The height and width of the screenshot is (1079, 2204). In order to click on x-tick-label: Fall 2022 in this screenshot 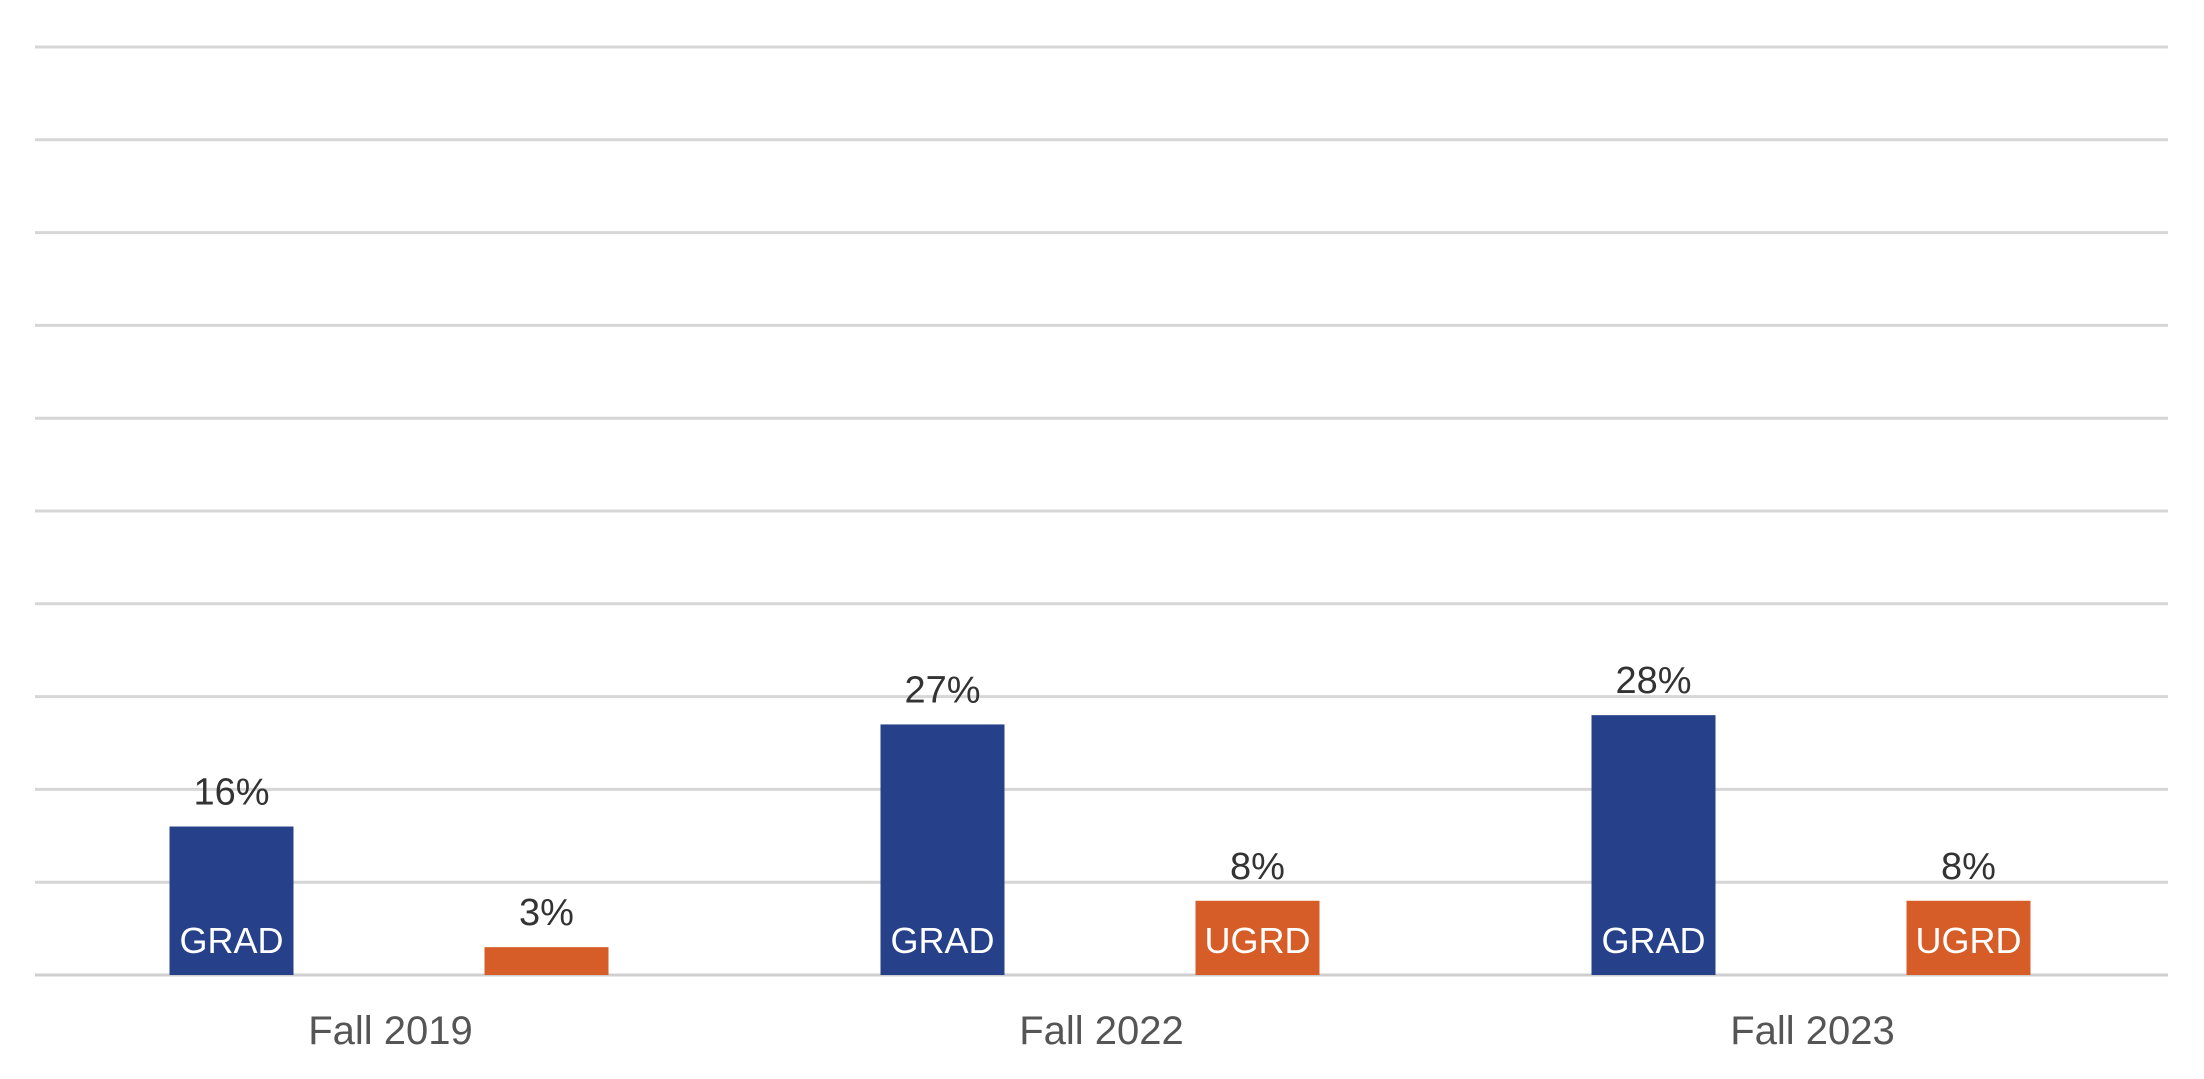, I will do `click(1101, 1031)`.